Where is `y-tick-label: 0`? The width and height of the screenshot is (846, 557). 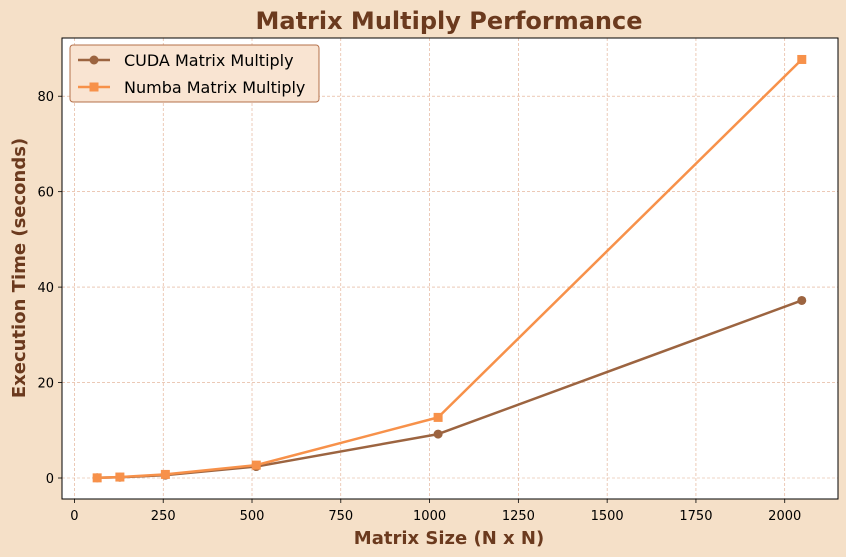
y-tick-label: 0 is located at coordinates (50, 479).